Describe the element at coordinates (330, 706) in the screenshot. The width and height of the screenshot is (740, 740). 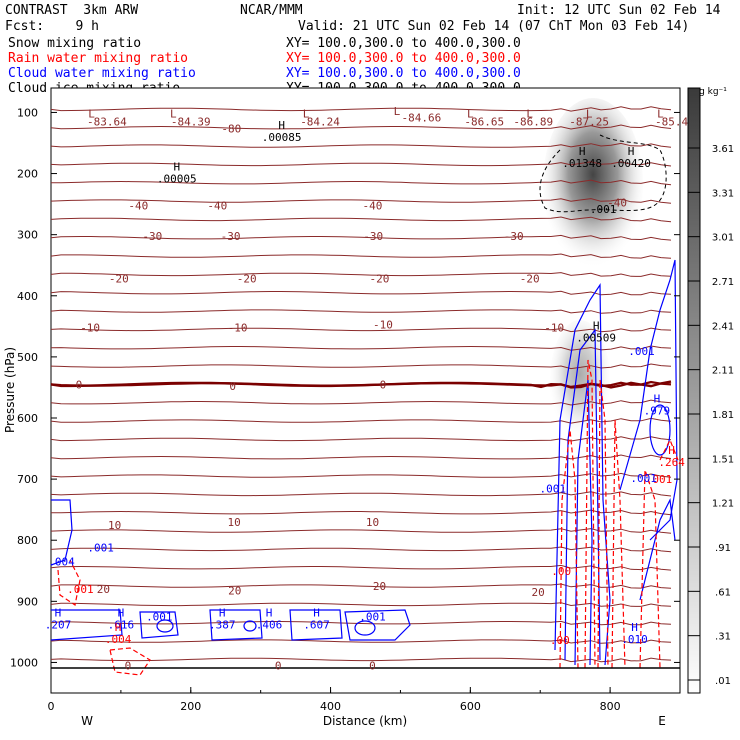
I see `x-tick-label: 400` at that location.